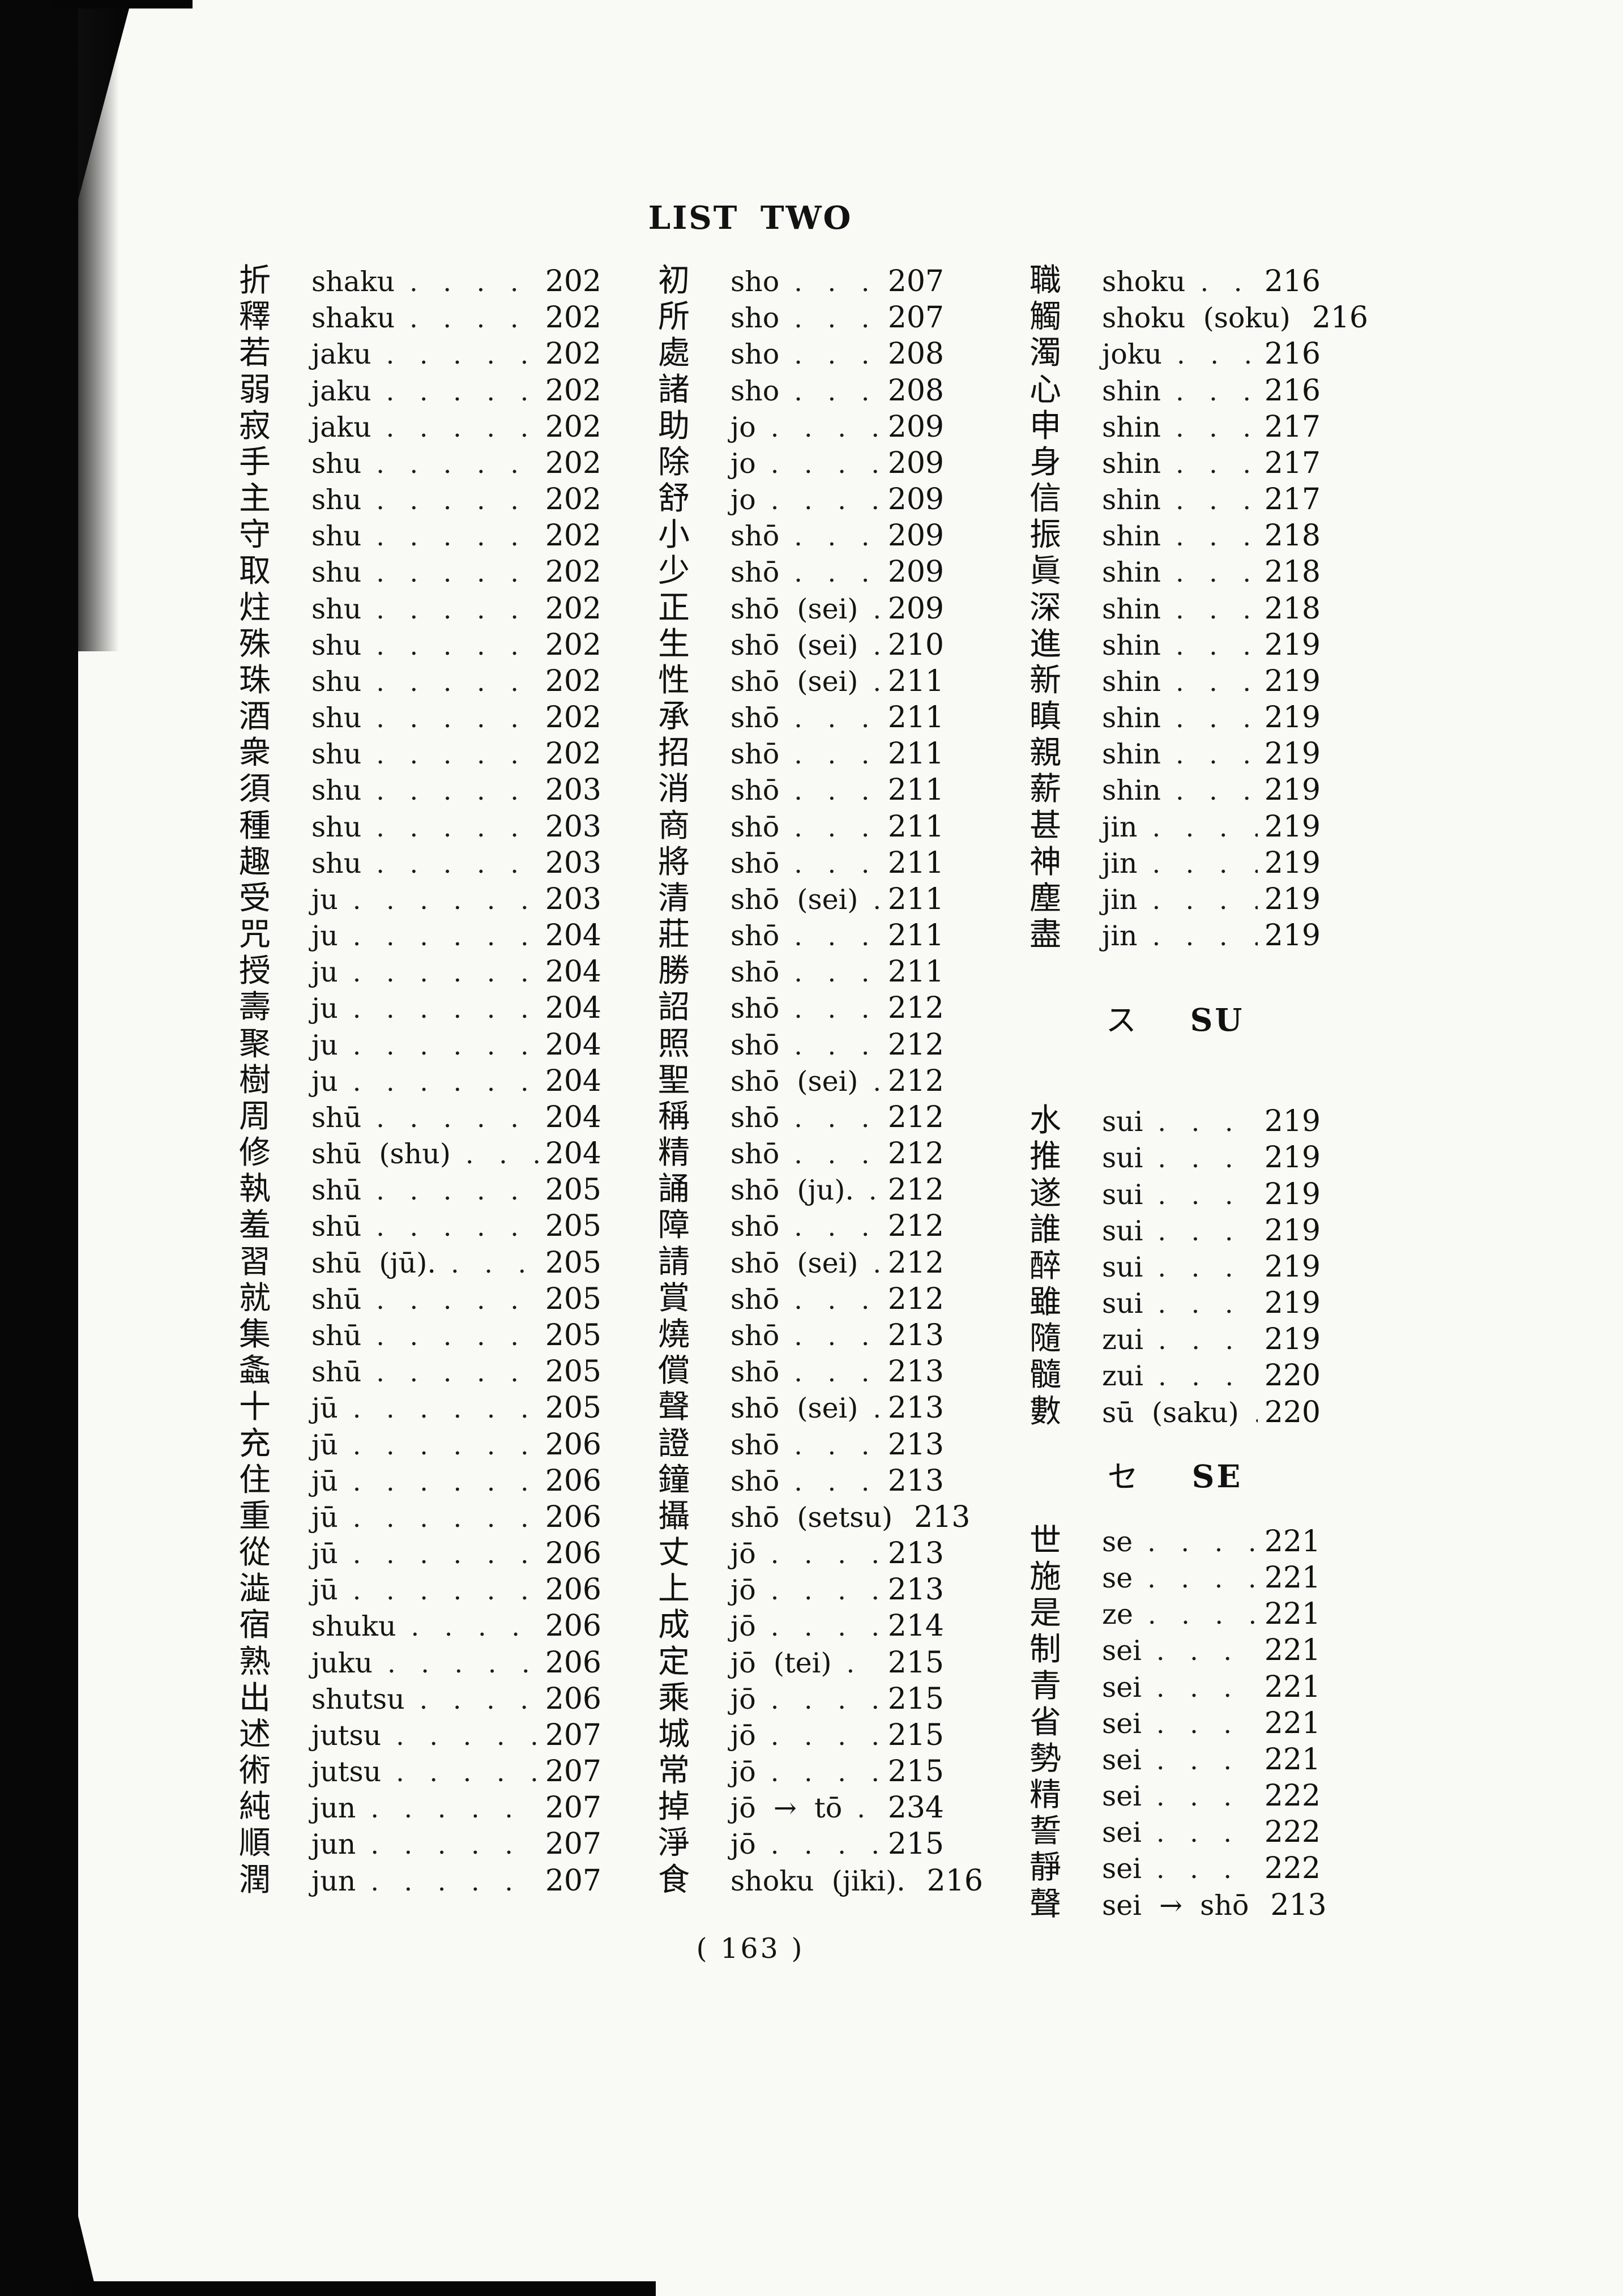 The image size is (1623, 2296). I want to click on entry-kanji: 詔, so click(674, 1007).